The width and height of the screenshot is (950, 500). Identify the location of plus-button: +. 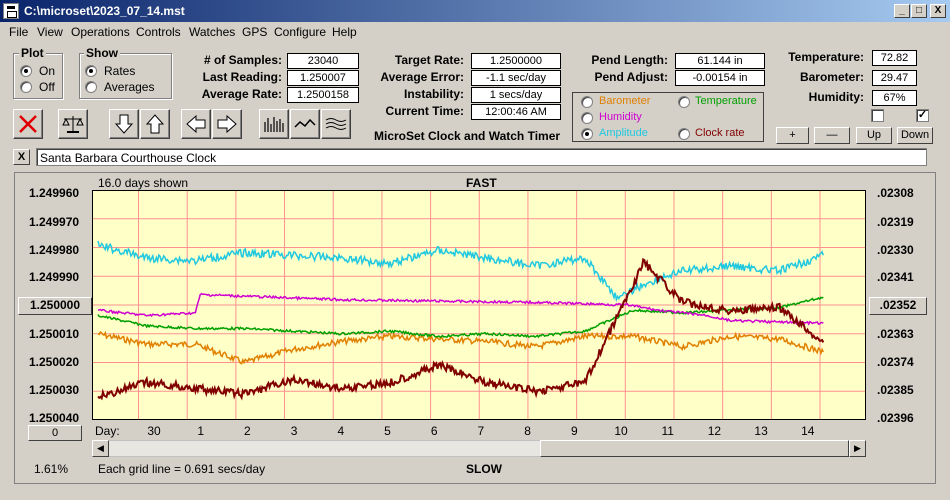
(792, 135).